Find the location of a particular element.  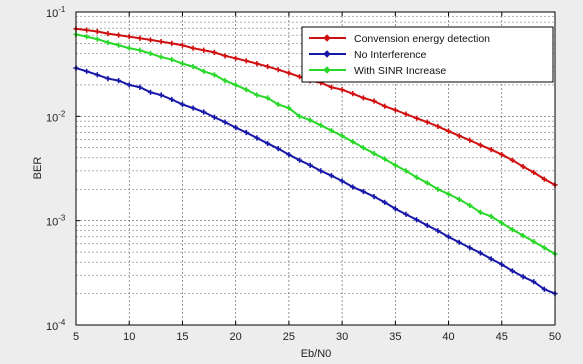

y-tick-labels: 10⁻⁴ 10⁻³ 10⁻² 10⁻¹ is located at coordinates (63, 169).